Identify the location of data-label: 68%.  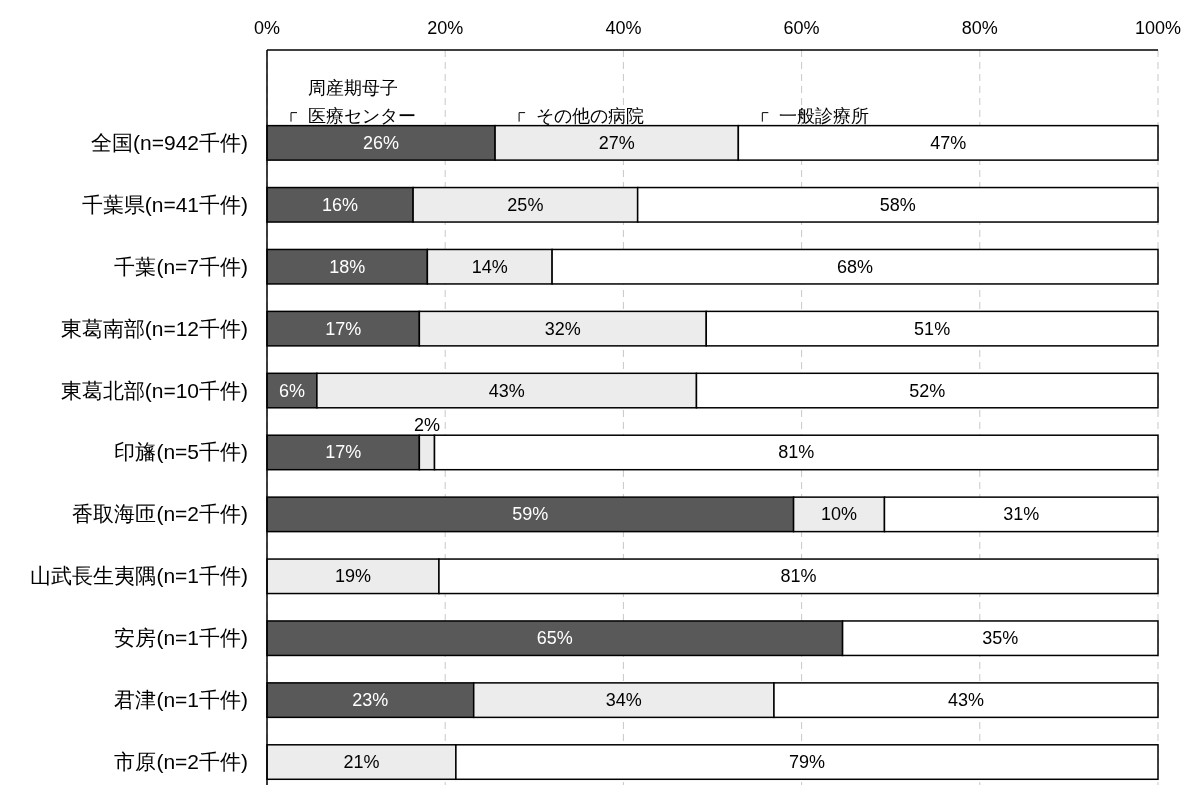
(855, 266).